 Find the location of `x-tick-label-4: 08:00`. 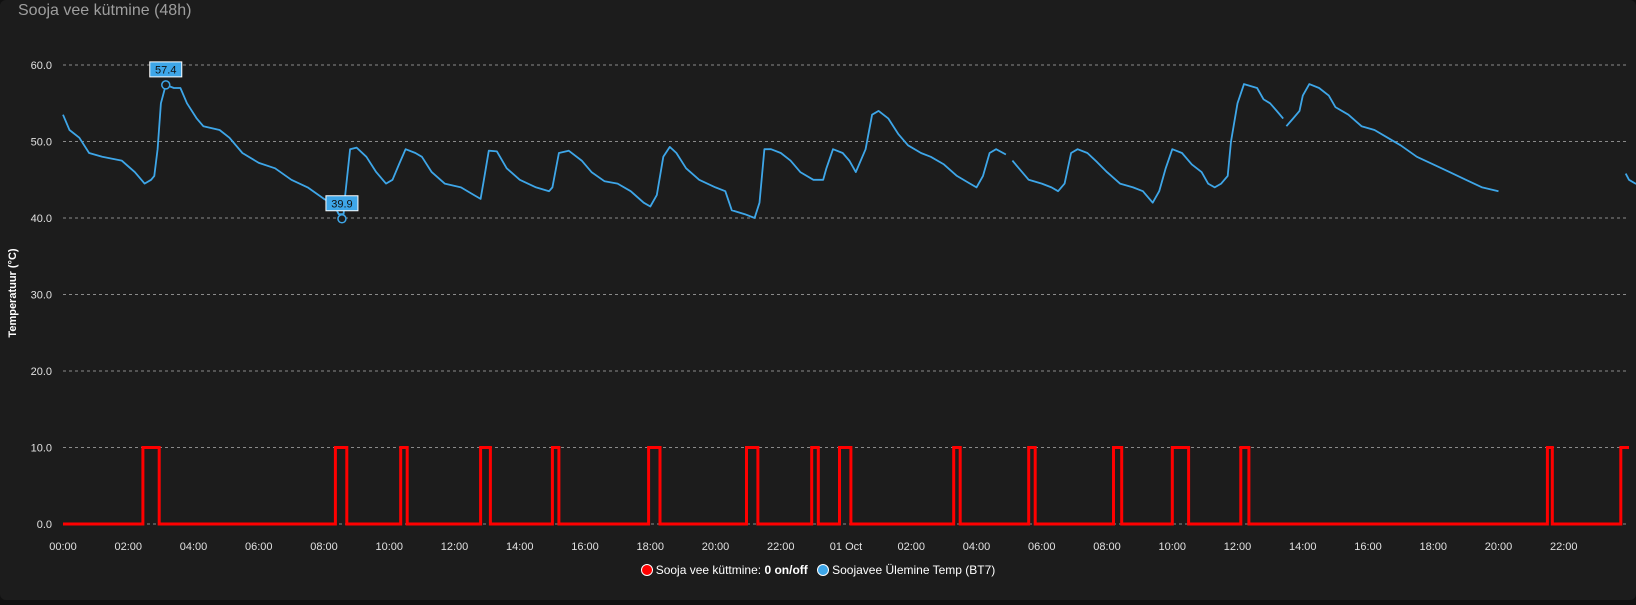

x-tick-label-4: 08:00 is located at coordinates (324, 547).